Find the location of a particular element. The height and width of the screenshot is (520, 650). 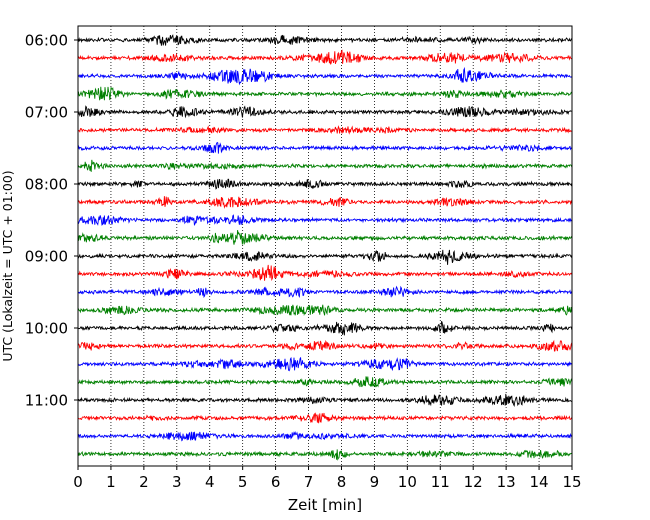

x-tick-label-9: 9 is located at coordinates (375, 482).